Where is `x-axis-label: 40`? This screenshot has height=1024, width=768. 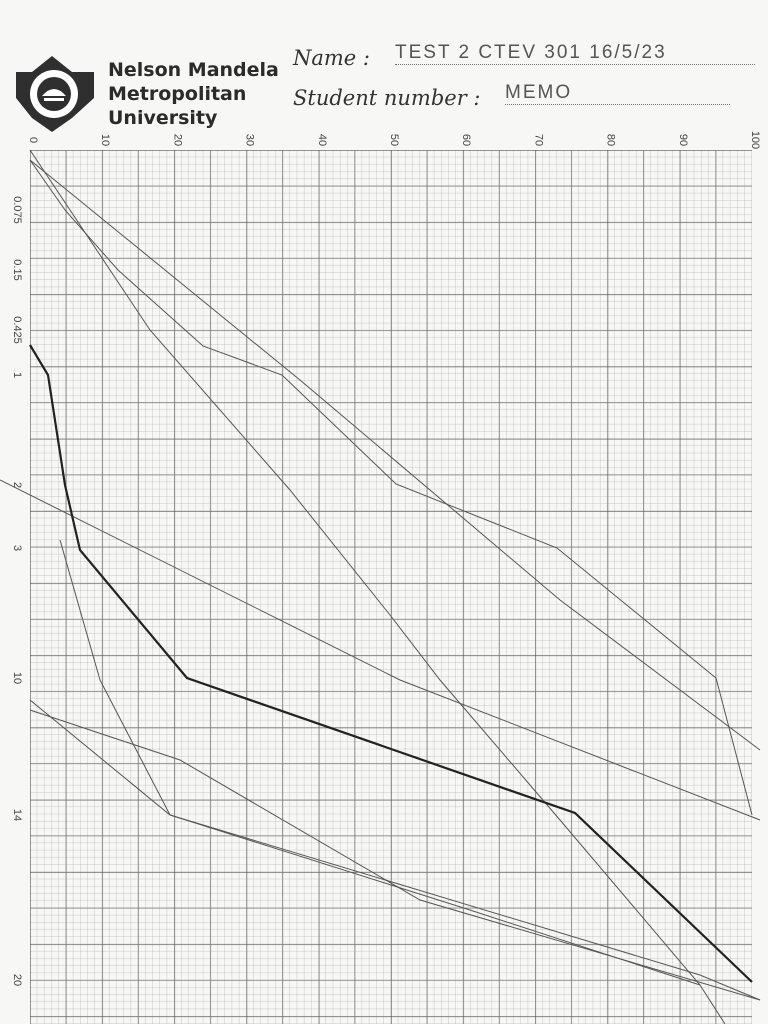
x-axis-label: 40 is located at coordinates (322, 140).